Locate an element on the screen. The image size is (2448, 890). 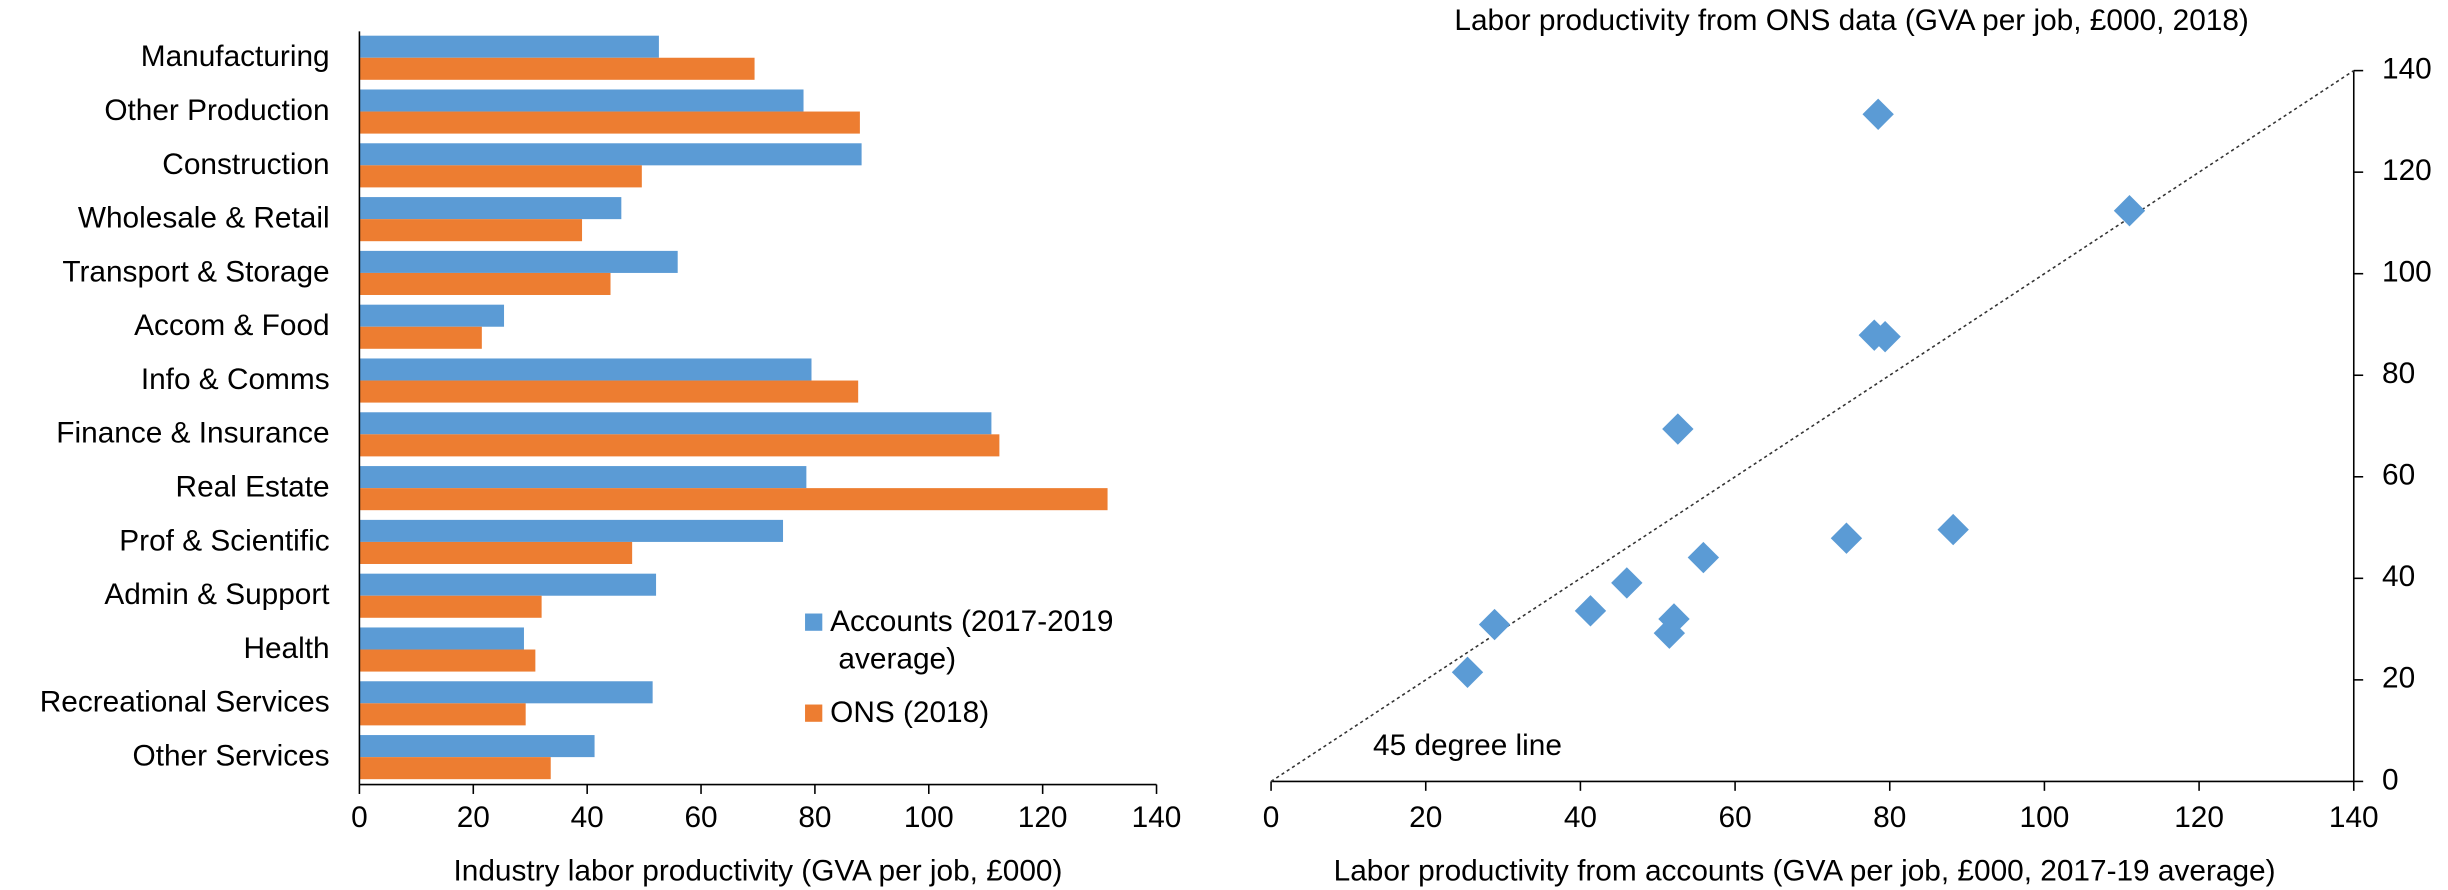
y-tick-label: Construction is located at coordinates (245, 164).